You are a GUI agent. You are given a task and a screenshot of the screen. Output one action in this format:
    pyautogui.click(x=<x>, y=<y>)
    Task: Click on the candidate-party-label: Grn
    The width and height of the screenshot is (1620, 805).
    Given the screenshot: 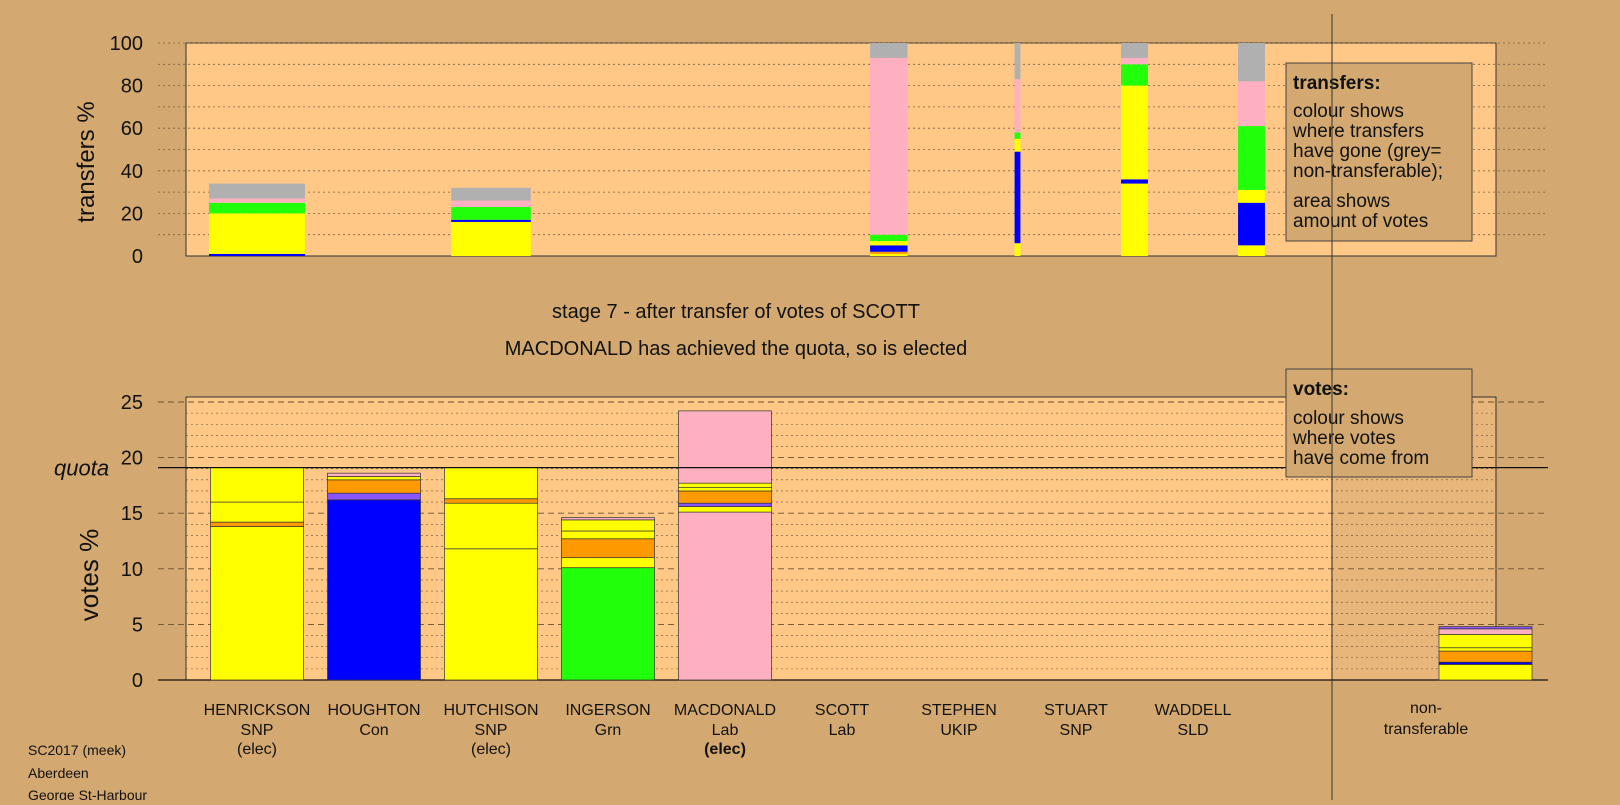 What is the action you would take?
    pyautogui.click(x=608, y=730)
    